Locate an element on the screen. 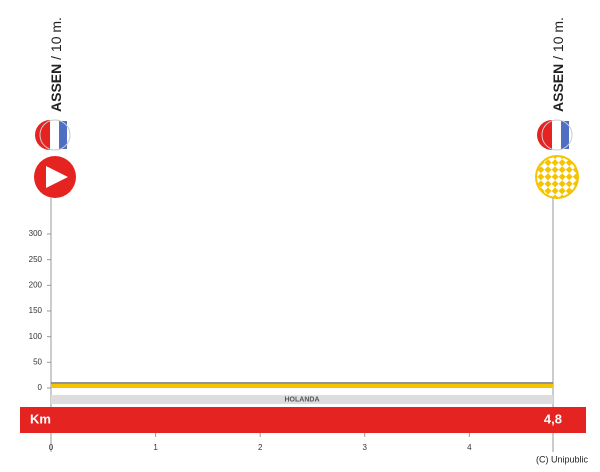 This screenshot has height=472, width=600. y-tick-label: 250 is located at coordinates (36, 259).